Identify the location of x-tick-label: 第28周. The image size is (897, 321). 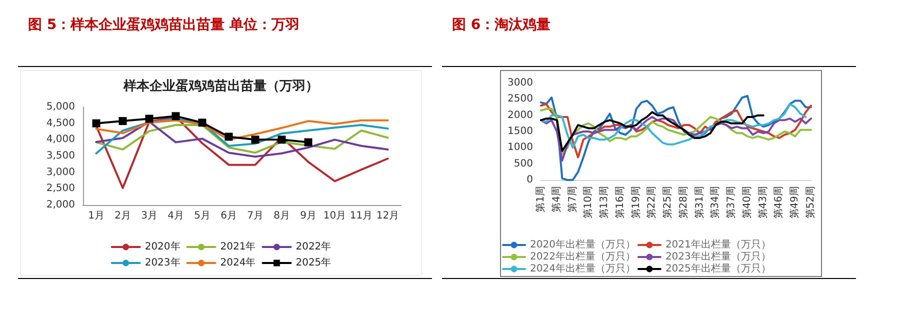
(683, 202).